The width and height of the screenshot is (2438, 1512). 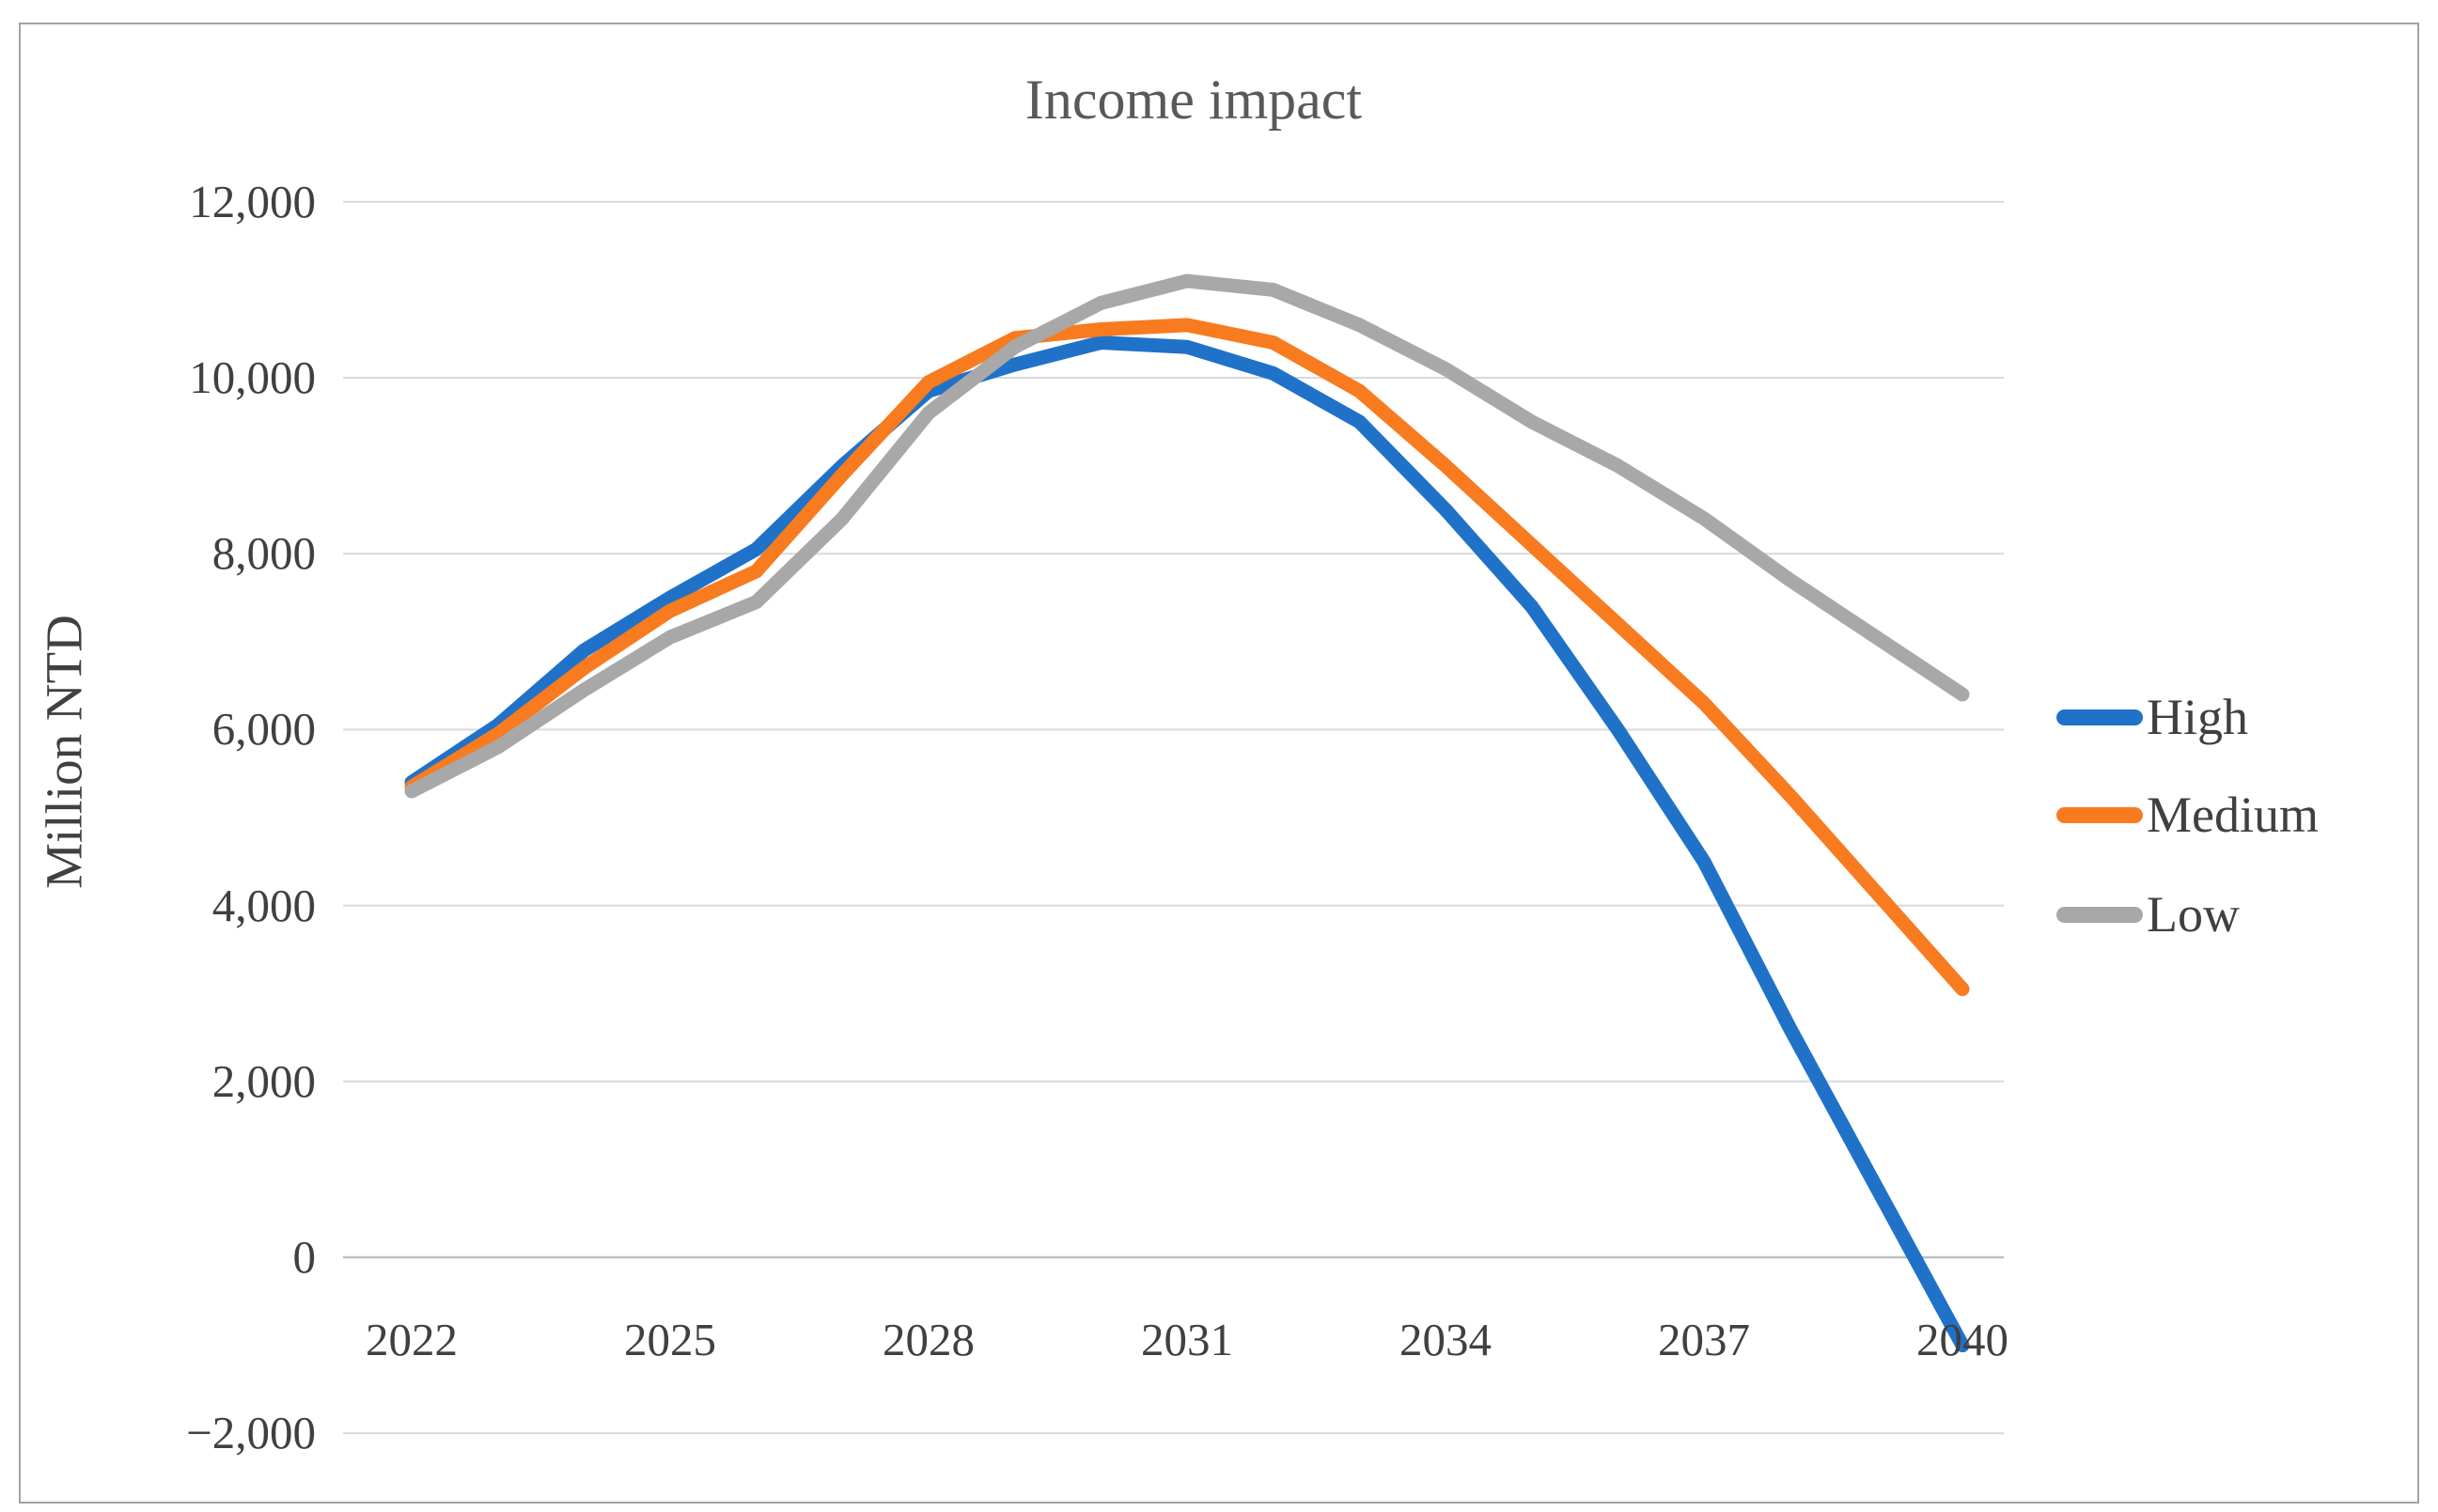 I want to click on legend-item-low: Low, so click(x=2148, y=914).